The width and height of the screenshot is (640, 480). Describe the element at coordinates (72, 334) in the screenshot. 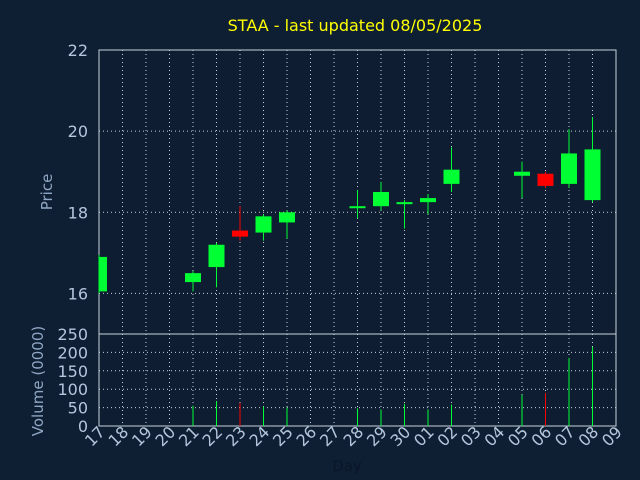

I see `volume-tick-label: 250` at that location.